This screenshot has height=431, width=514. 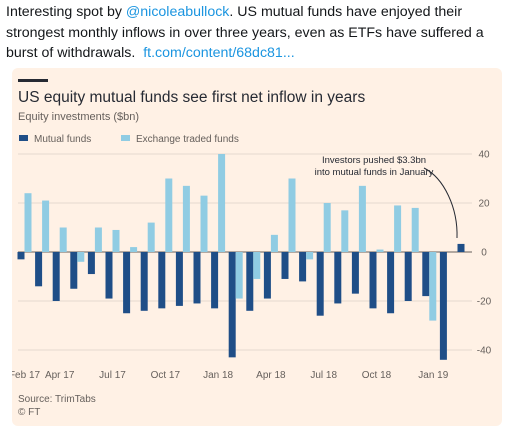 What do you see at coordinates (433, 375) in the screenshot?
I see `x-tick-label: Jan 19` at bounding box center [433, 375].